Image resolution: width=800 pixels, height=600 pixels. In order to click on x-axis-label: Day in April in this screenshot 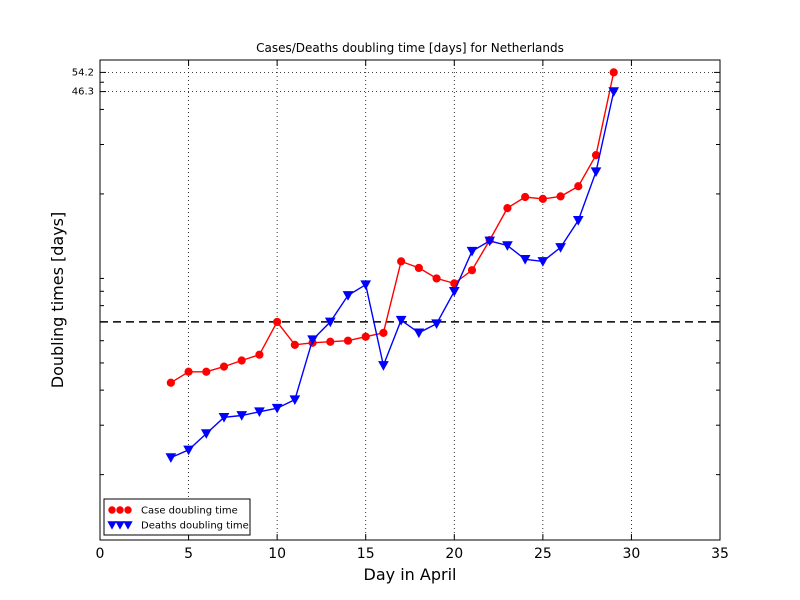, I will do `click(410, 574)`.